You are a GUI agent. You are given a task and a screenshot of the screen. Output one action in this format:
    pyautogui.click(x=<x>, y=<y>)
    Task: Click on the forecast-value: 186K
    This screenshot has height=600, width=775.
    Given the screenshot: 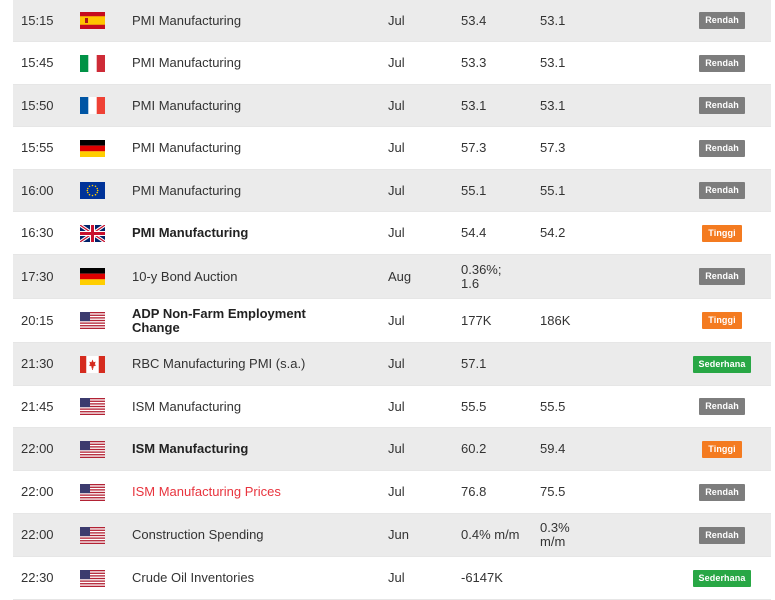 What is the action you would take?
    pyautogui.click(x=555, y=320)
    